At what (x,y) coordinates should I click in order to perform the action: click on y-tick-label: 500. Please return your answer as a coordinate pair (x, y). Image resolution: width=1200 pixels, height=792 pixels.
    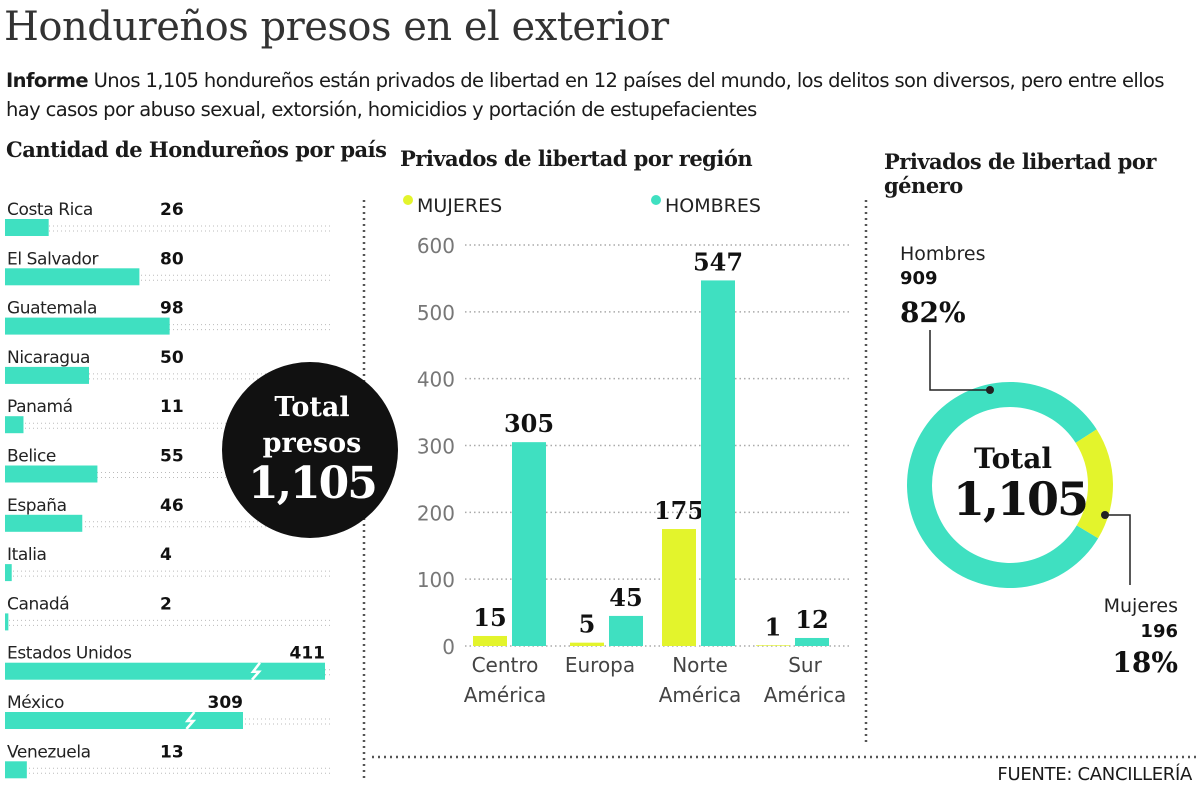
    Looking at the image, I should click on (436, 313).